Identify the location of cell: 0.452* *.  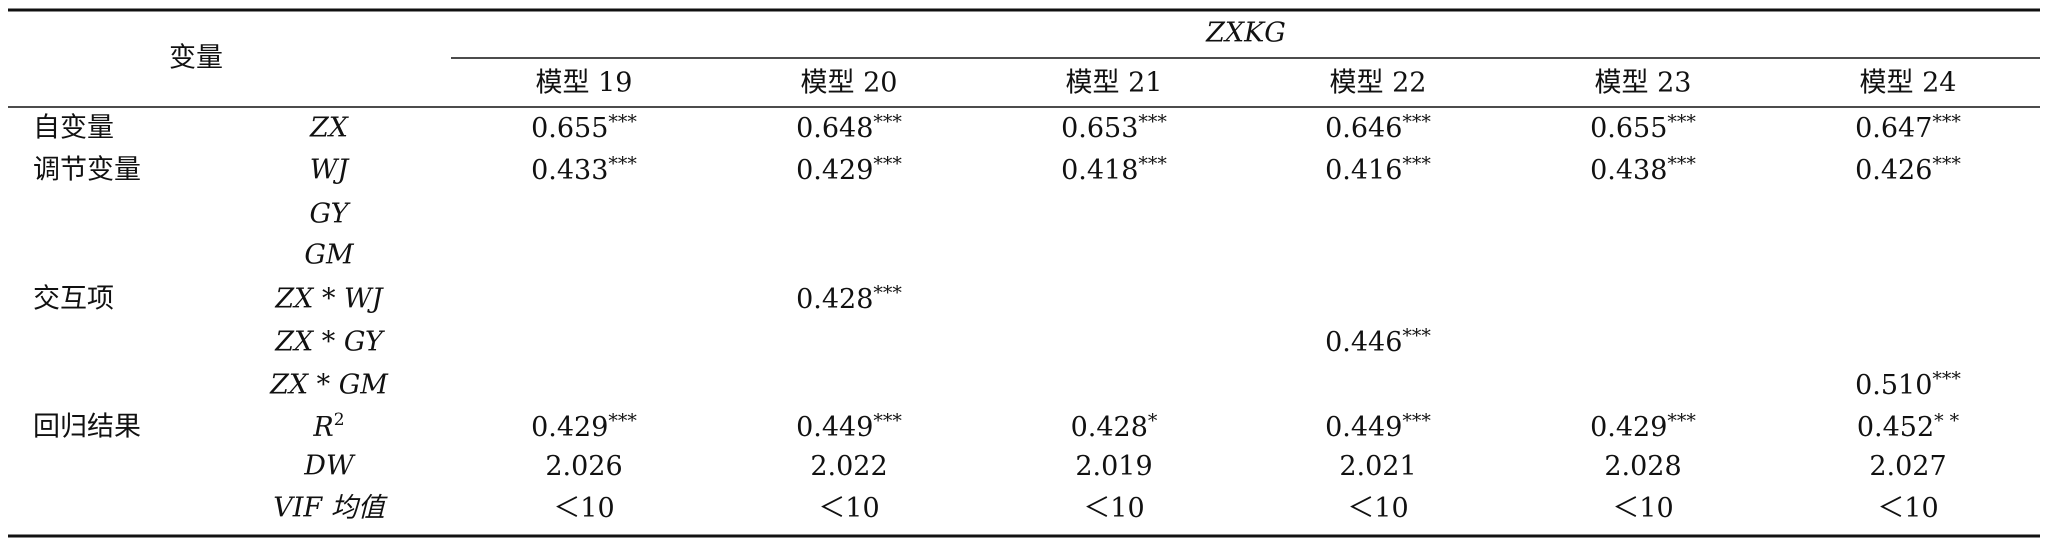
(1908, 426).